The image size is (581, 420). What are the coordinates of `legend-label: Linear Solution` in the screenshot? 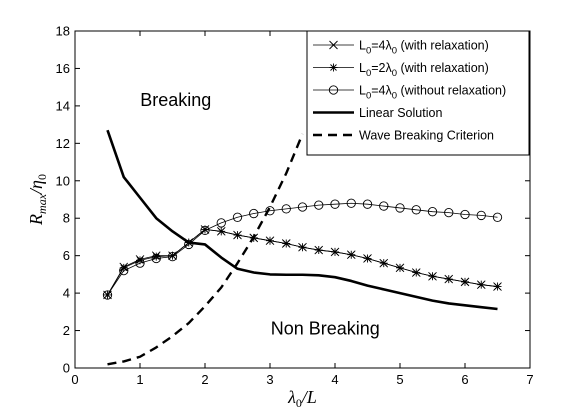 It's located at (400, 113).